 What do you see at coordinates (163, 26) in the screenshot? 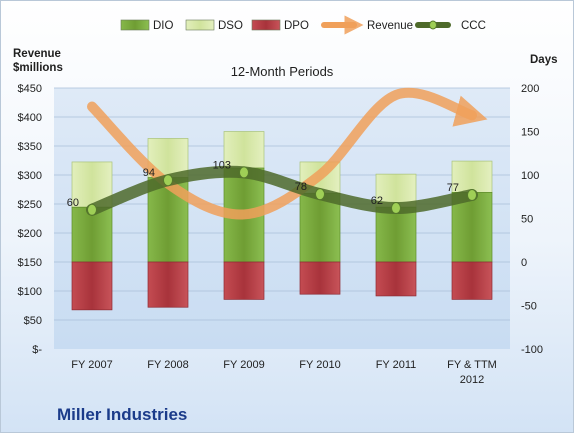
I see `legend-label: DIO` at bounding box center [163, 26].